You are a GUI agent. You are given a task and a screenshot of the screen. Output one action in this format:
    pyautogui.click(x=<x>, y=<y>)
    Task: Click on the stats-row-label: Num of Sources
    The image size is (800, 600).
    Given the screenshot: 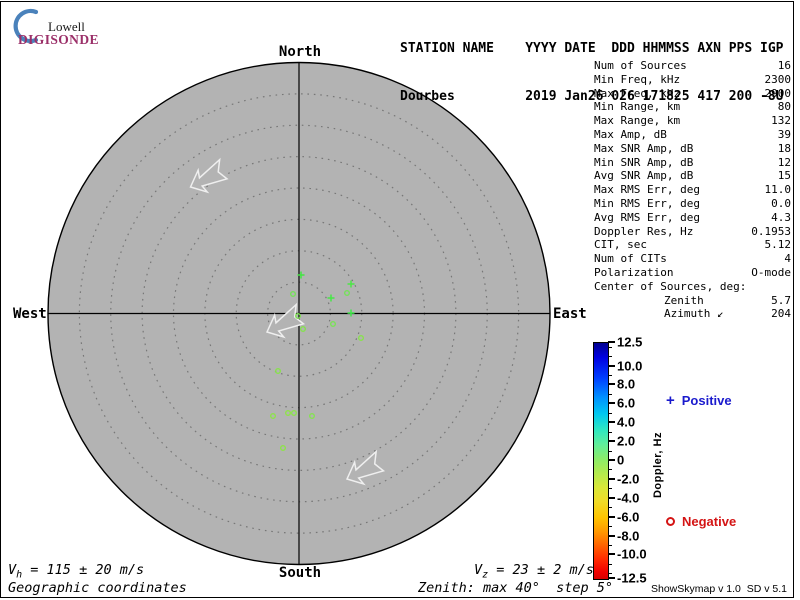 What is the action you would take?
    pyautogui.click(x=640, y=65)
    